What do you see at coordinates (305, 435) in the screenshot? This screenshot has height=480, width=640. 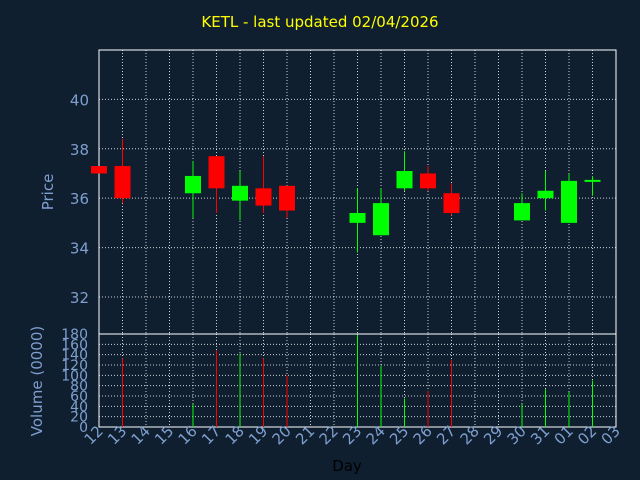 I see `x-tick-label: 21` at bounding box center [305, 435].